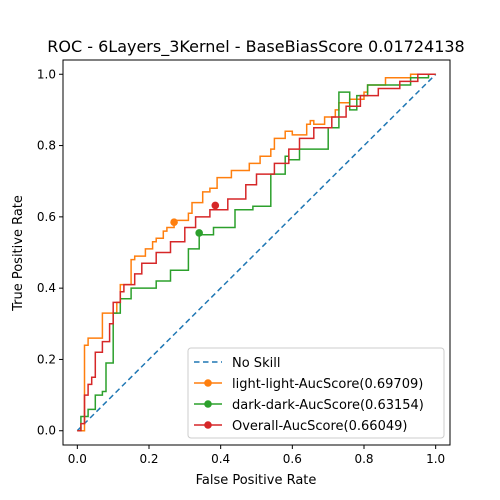 The width and height of the screenshot is (500, 500). What do you see at coordinates (363, 459) in the screenshot?
I see `x-tick-label: 0.8` at bounding box center [363, 459].